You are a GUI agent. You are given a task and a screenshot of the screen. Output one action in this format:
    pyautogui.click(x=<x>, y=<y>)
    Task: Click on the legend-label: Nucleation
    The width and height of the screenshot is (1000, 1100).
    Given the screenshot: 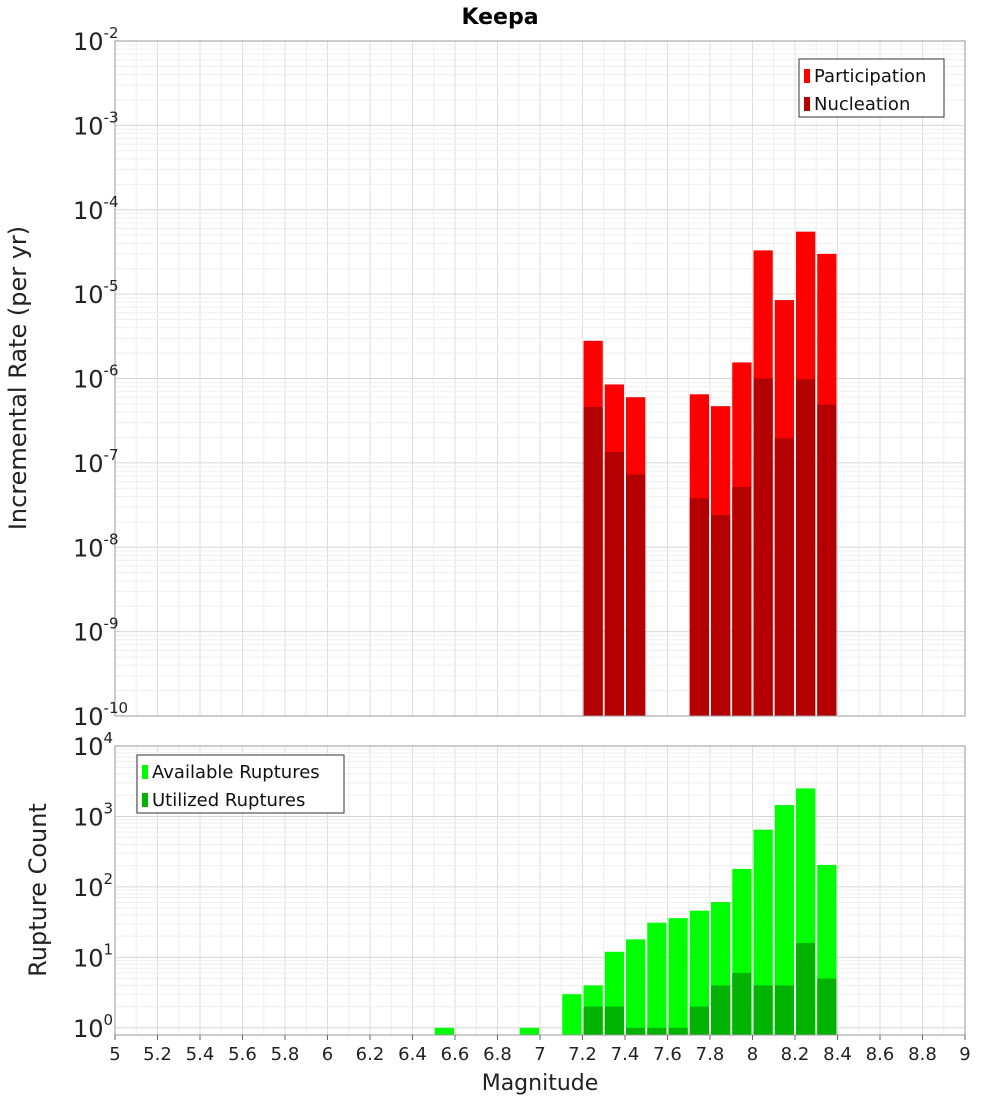 What is the action you would take?
    pyautogui.click(x=862, y=104)
    